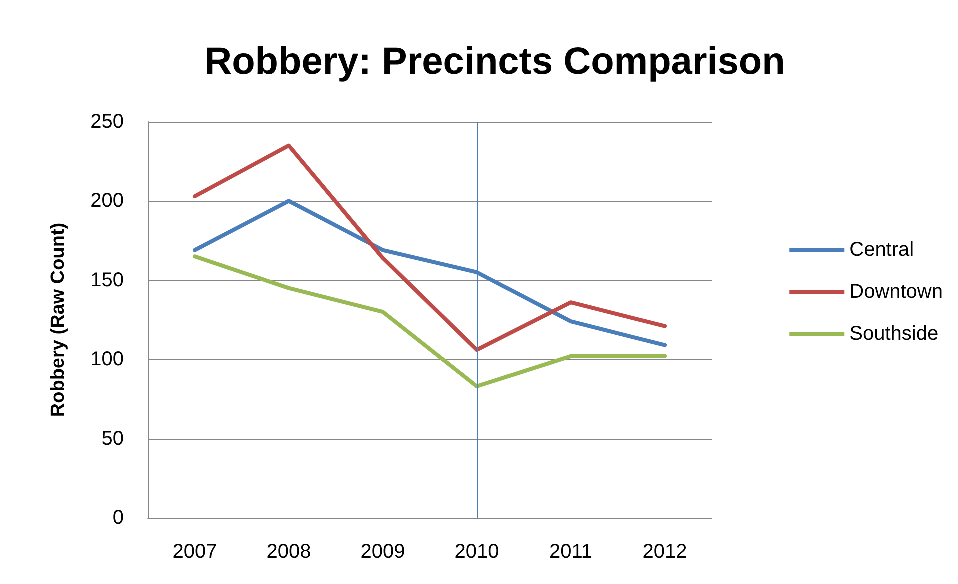 The image size is (958, 584). Describe the element at coordinates (882, 250) in the screenshot. I see `legend-label: Central` at that location.